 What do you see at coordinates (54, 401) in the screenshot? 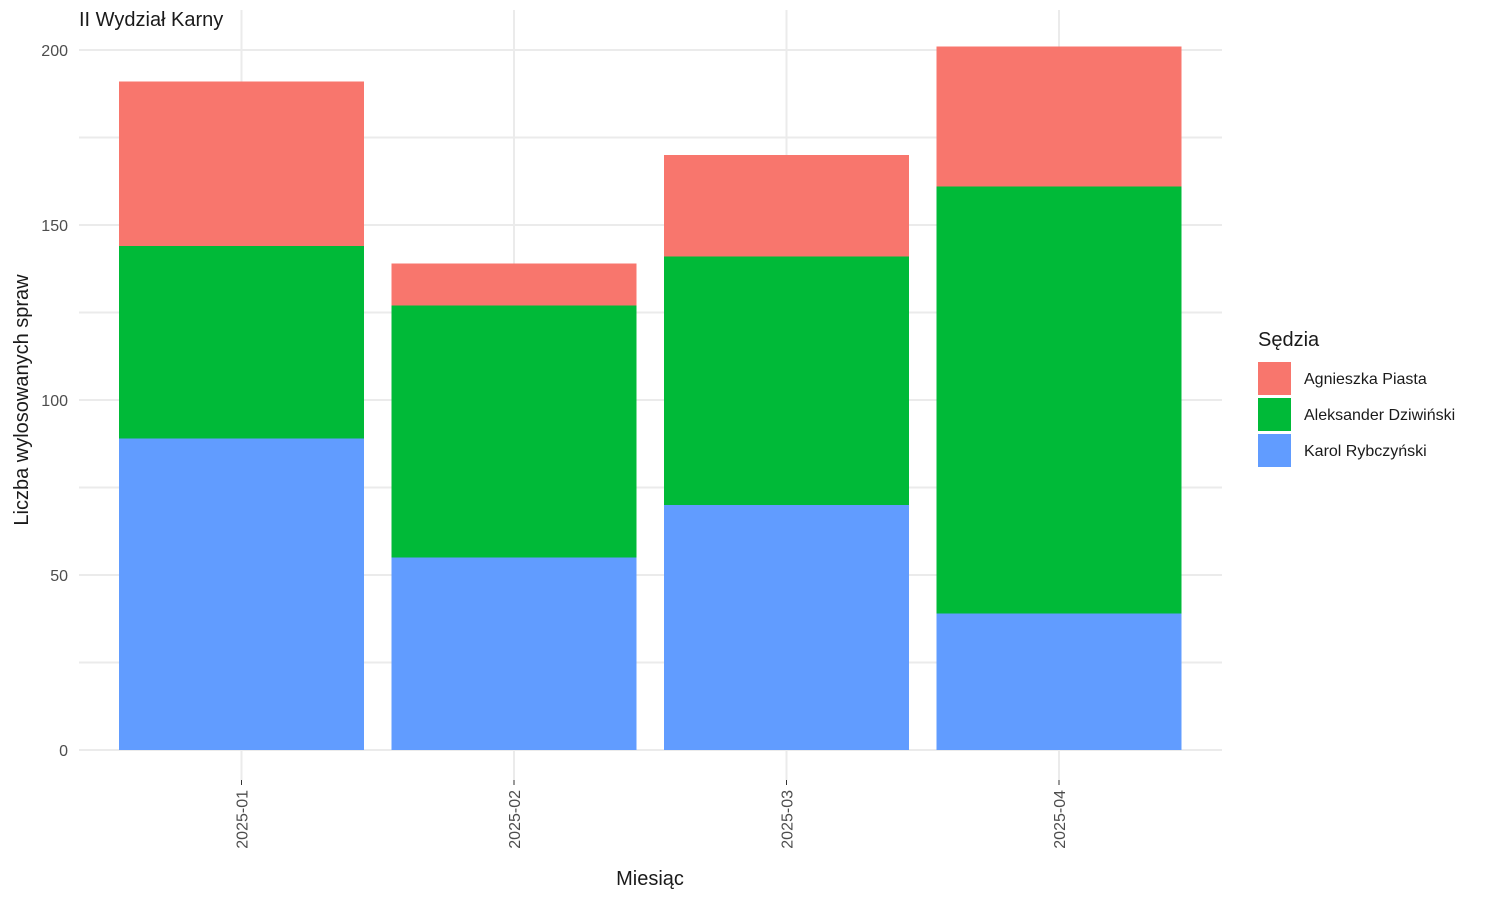
I see `y-tick-label: 100` at bounding box center [54, 401].